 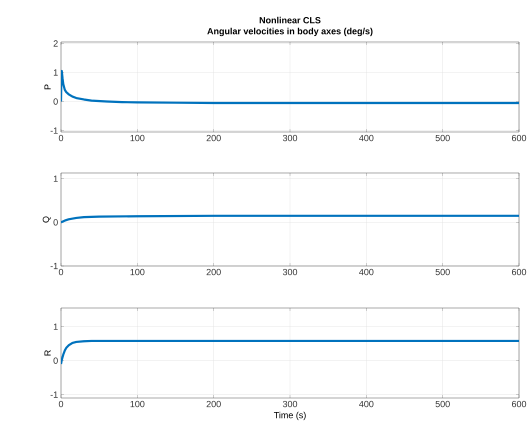 What do you see at coordinates (290, 20) in the screenshot?
I see `chart-title: Nonlinear CLS` at bounding box center [290, 20].